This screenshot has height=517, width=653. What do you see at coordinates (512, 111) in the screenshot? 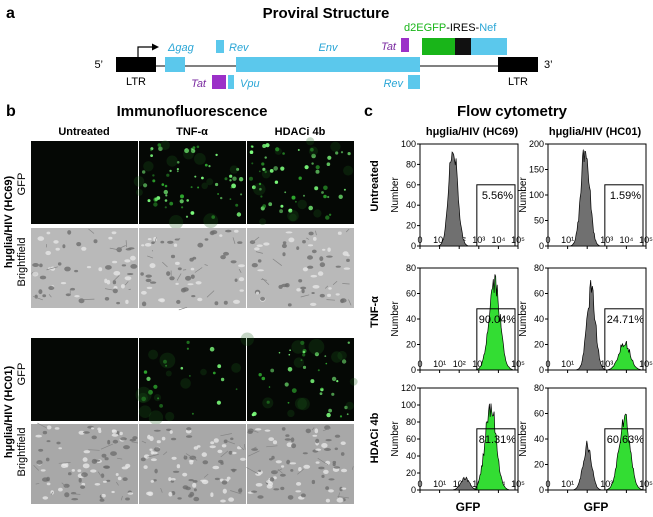
I see `panel-c-title: Flow cytometry` at bounding box center [512, 111].